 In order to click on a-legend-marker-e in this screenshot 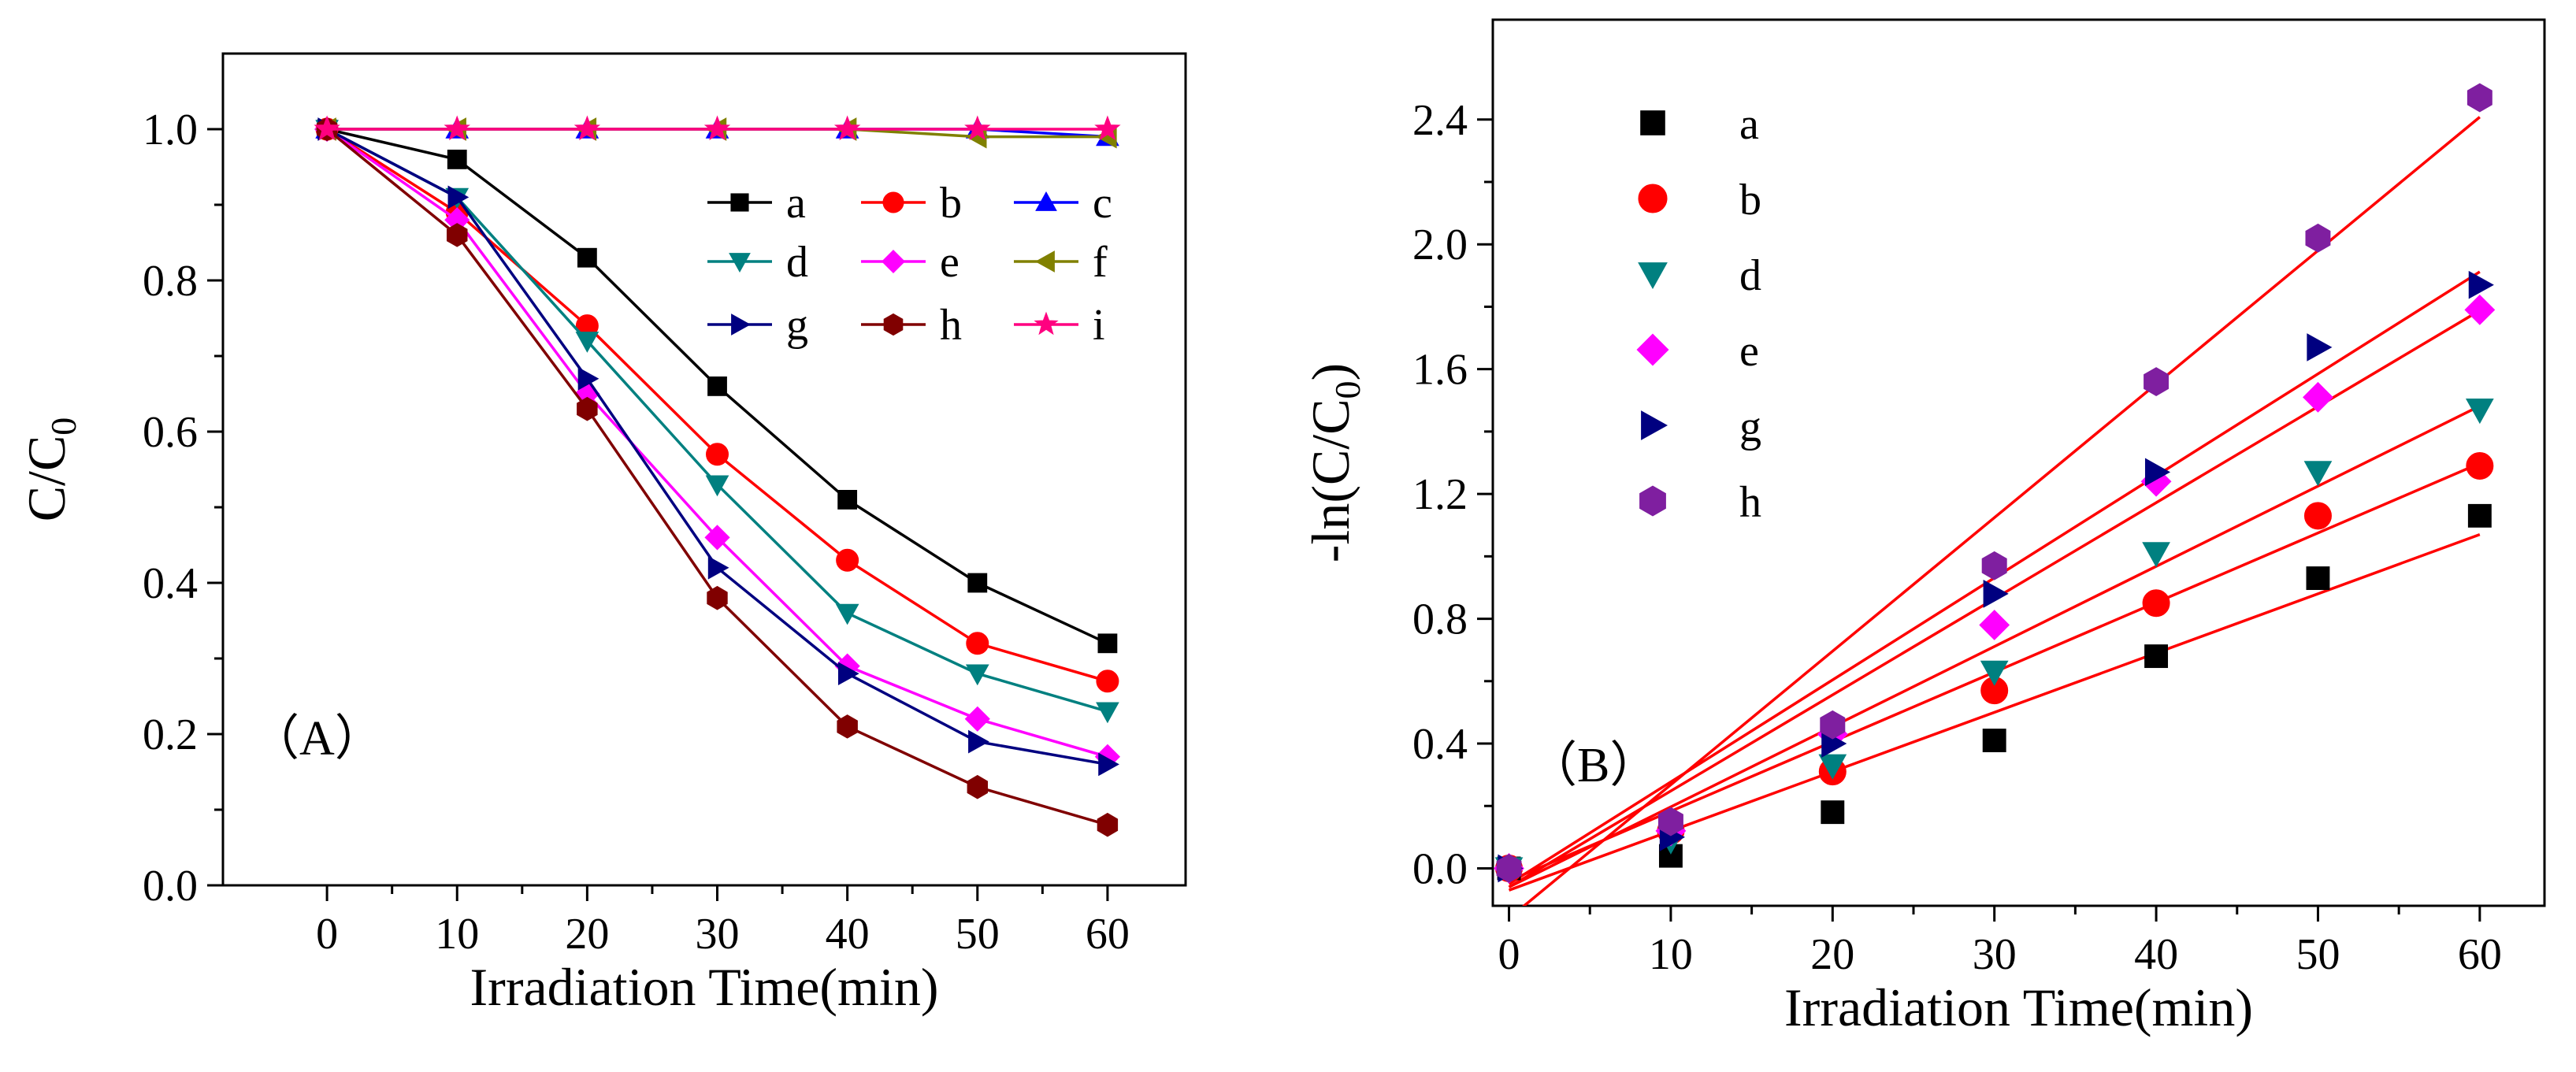, I will do `click(893, 261)`.